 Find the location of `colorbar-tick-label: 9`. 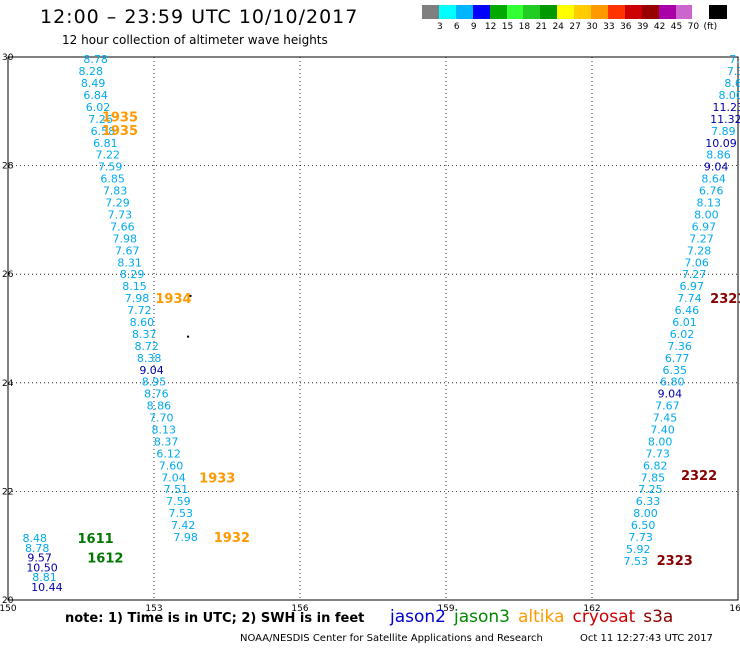

colorbar-tick-label: 9 is located at coordinates (473, 27).